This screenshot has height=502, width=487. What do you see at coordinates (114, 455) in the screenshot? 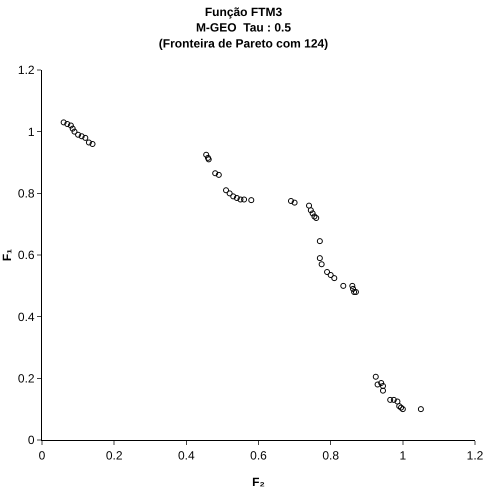
I see `x-tick-label: 0.2` at bounding box center [114, 455].